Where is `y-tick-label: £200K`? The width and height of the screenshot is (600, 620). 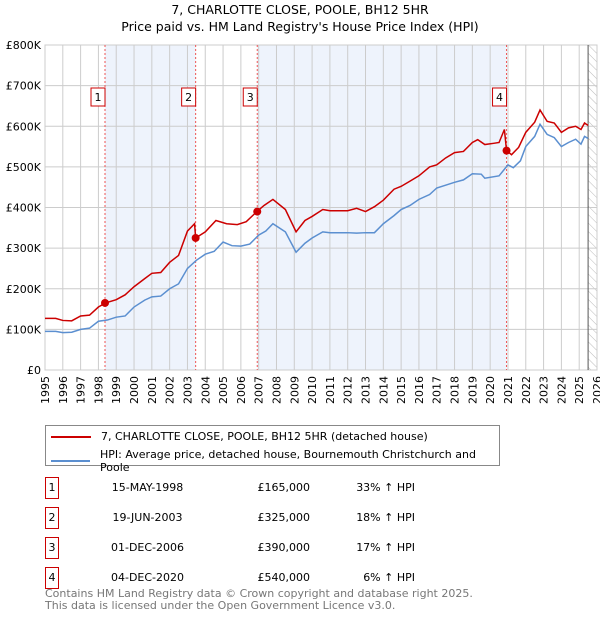
y-tick-label: £200K is located at coordinates (24, 289).